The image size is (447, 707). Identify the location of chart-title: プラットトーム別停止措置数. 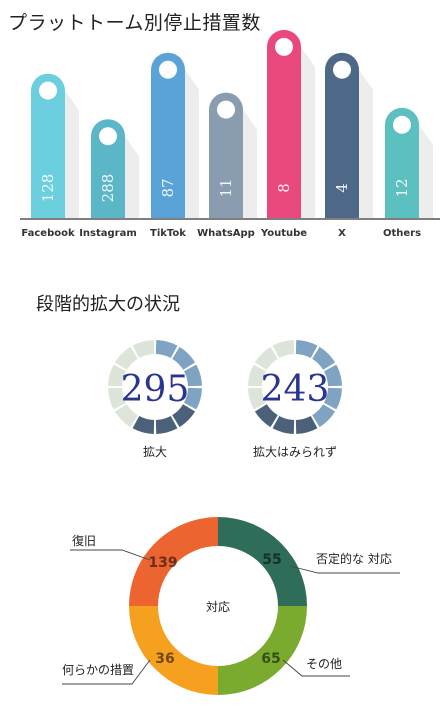
(134, 23).